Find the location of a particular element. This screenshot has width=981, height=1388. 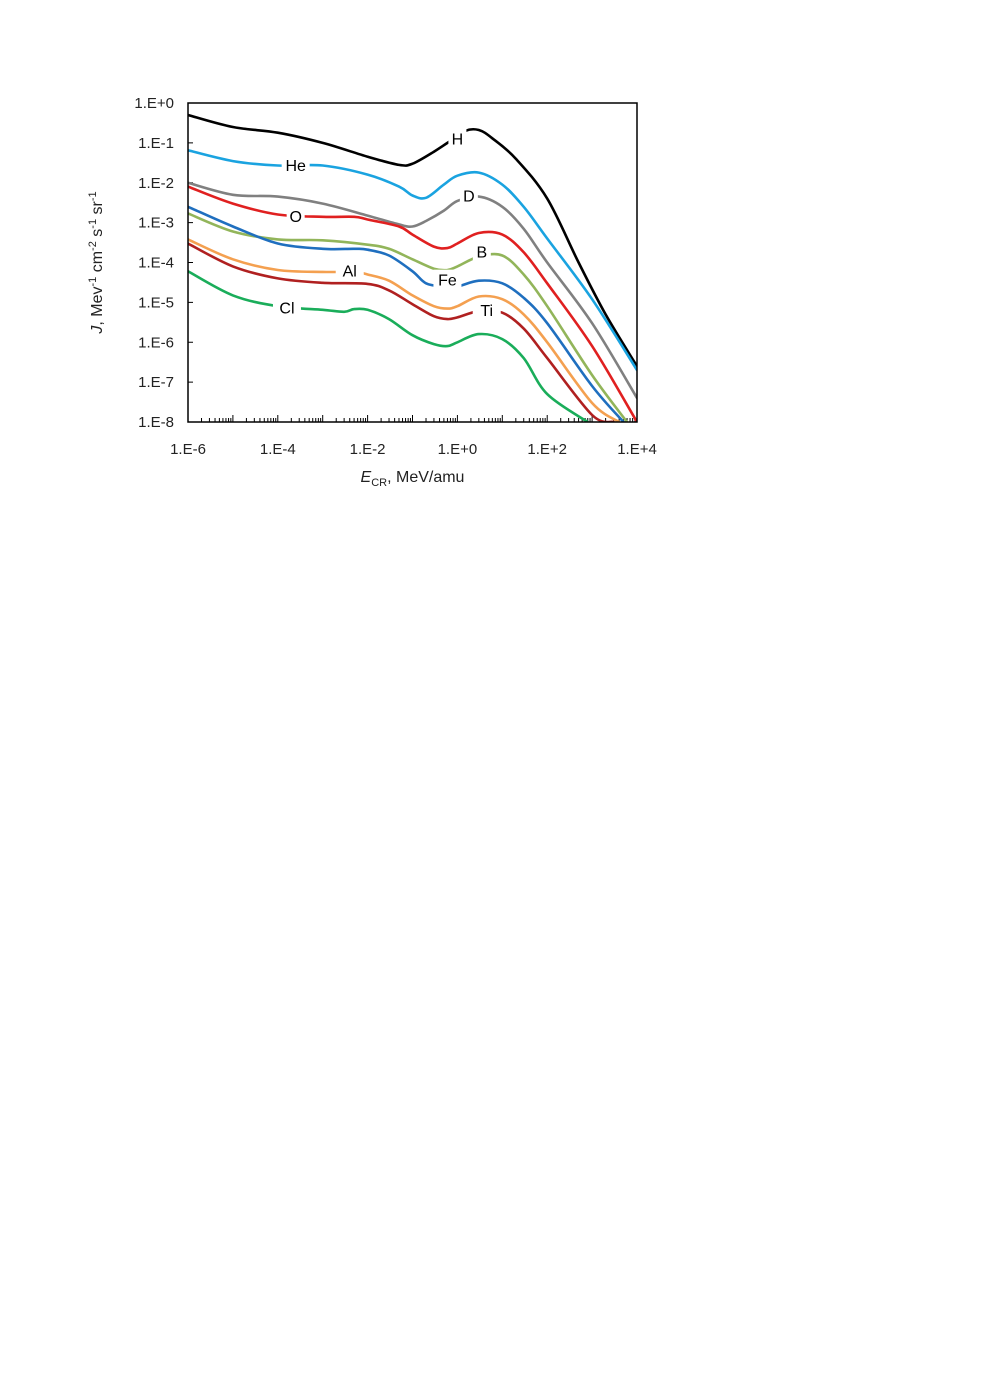

y-tick-label: 1.E-4 is located at coordinates (156, 263).